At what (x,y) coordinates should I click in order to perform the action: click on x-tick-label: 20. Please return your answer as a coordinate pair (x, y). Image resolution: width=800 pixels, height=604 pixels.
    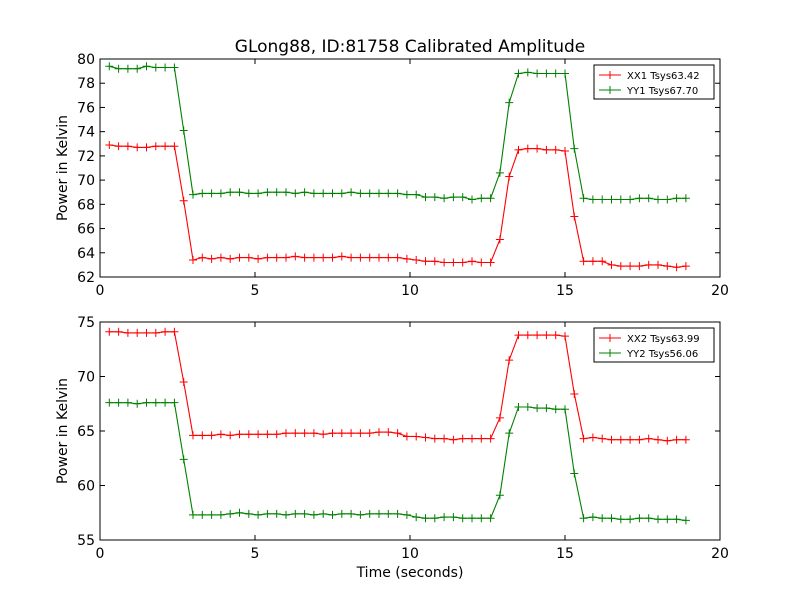
    Looking at the image, I should click on (720, 554).